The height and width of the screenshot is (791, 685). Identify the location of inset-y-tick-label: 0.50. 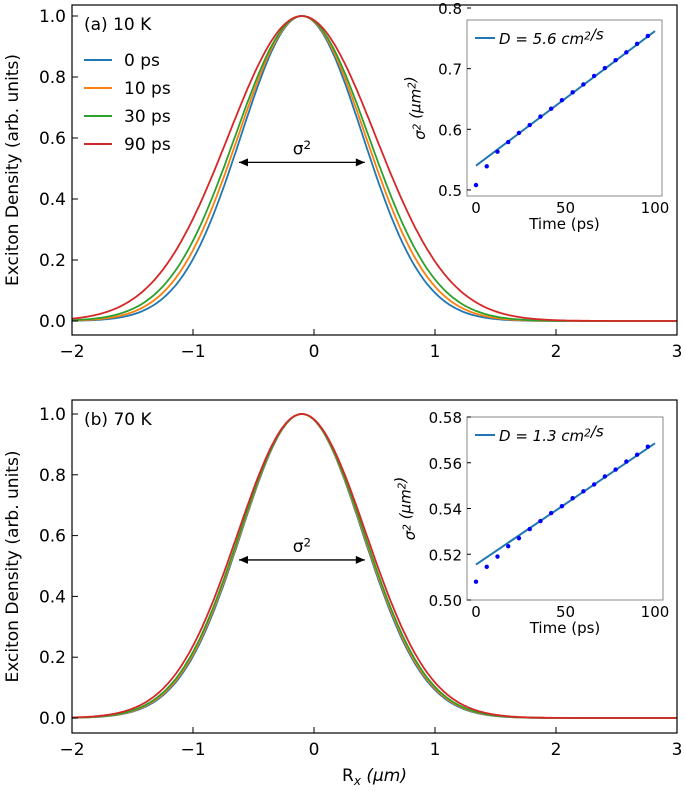
(445, 601).